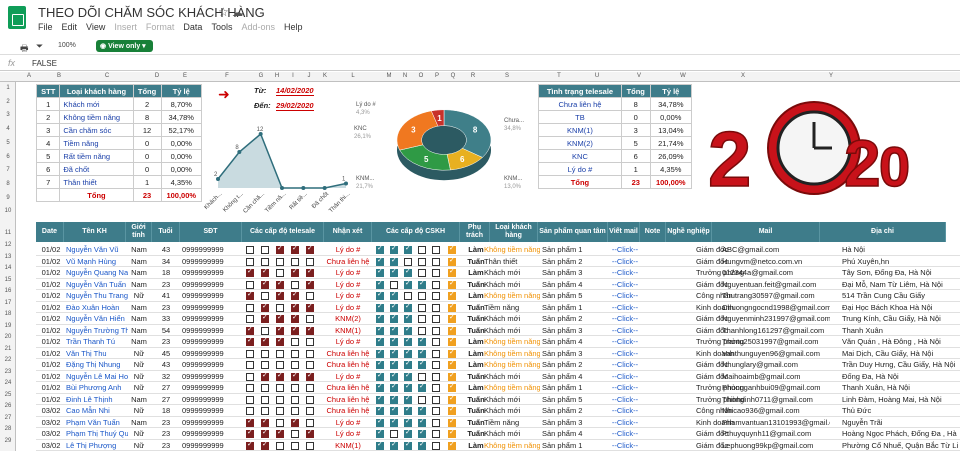 The width and height of the screenshot is (960, 451). What do you see at coordinates (8, 245) in the screenshot?
I see `row-header: 12` at bounding box center [8, 245].